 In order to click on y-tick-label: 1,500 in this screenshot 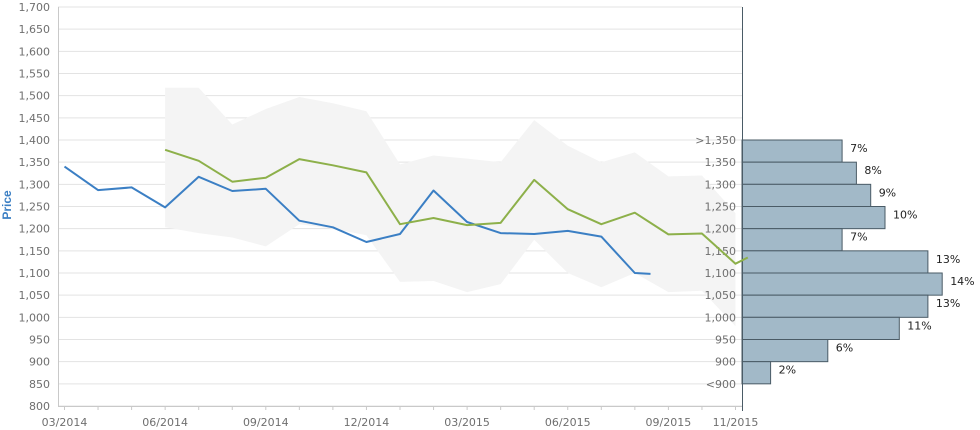, I will do `click(35, 96)`.